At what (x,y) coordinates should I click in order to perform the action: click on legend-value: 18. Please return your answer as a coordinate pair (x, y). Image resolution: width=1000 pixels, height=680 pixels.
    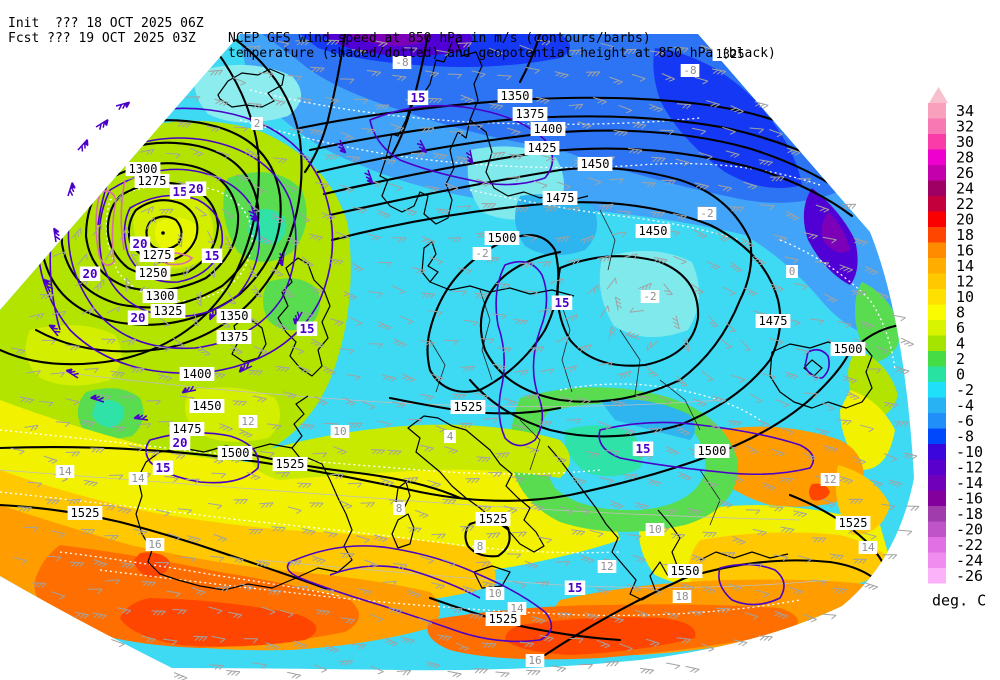
    Looking at the image, I should click on (965, 235).